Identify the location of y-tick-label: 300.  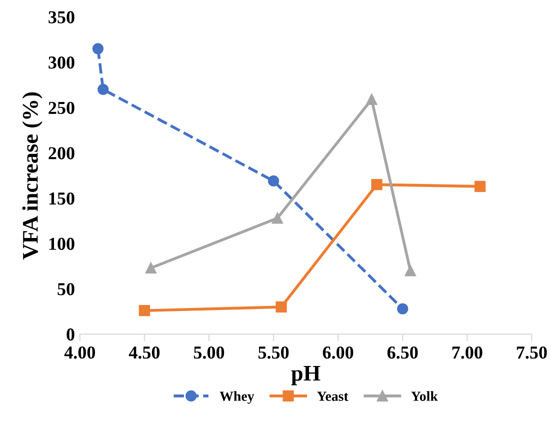
(61, 62).